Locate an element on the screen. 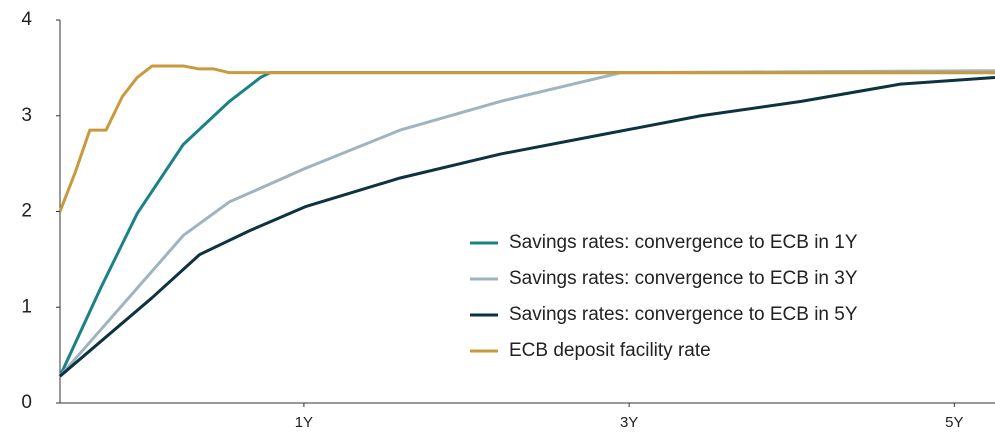 Image resolution: width=995 pixels, height=436 pixels. x-tick-label: 5Y is located at coordinates (954, 422).